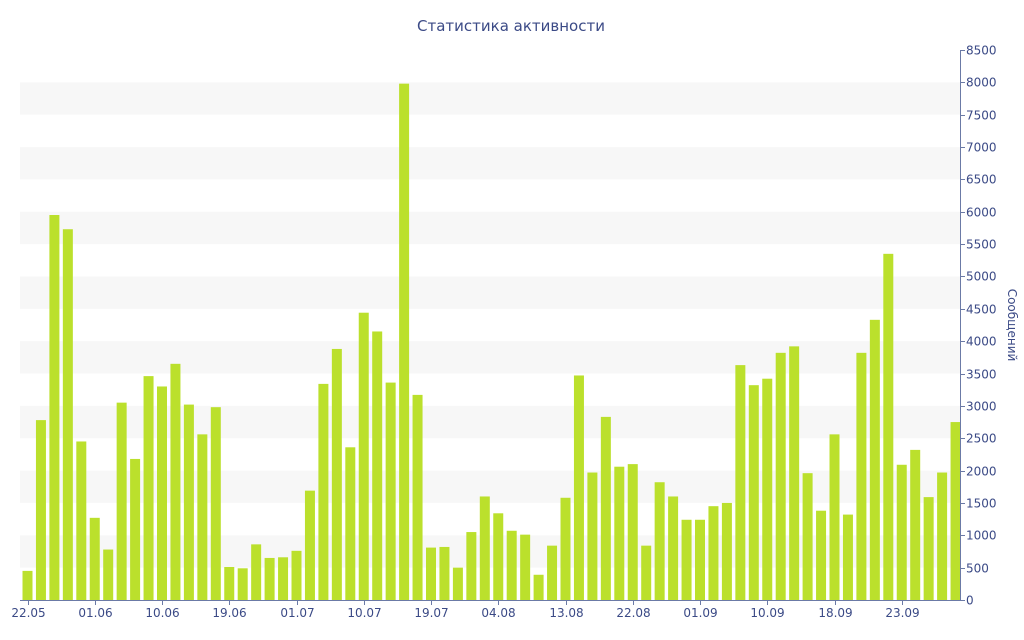 This screenshot has width=1024, height=640. Describe the element at coordinates (229, 613) in the screenshot. I see `x-tick-label: 19.06` at that location.